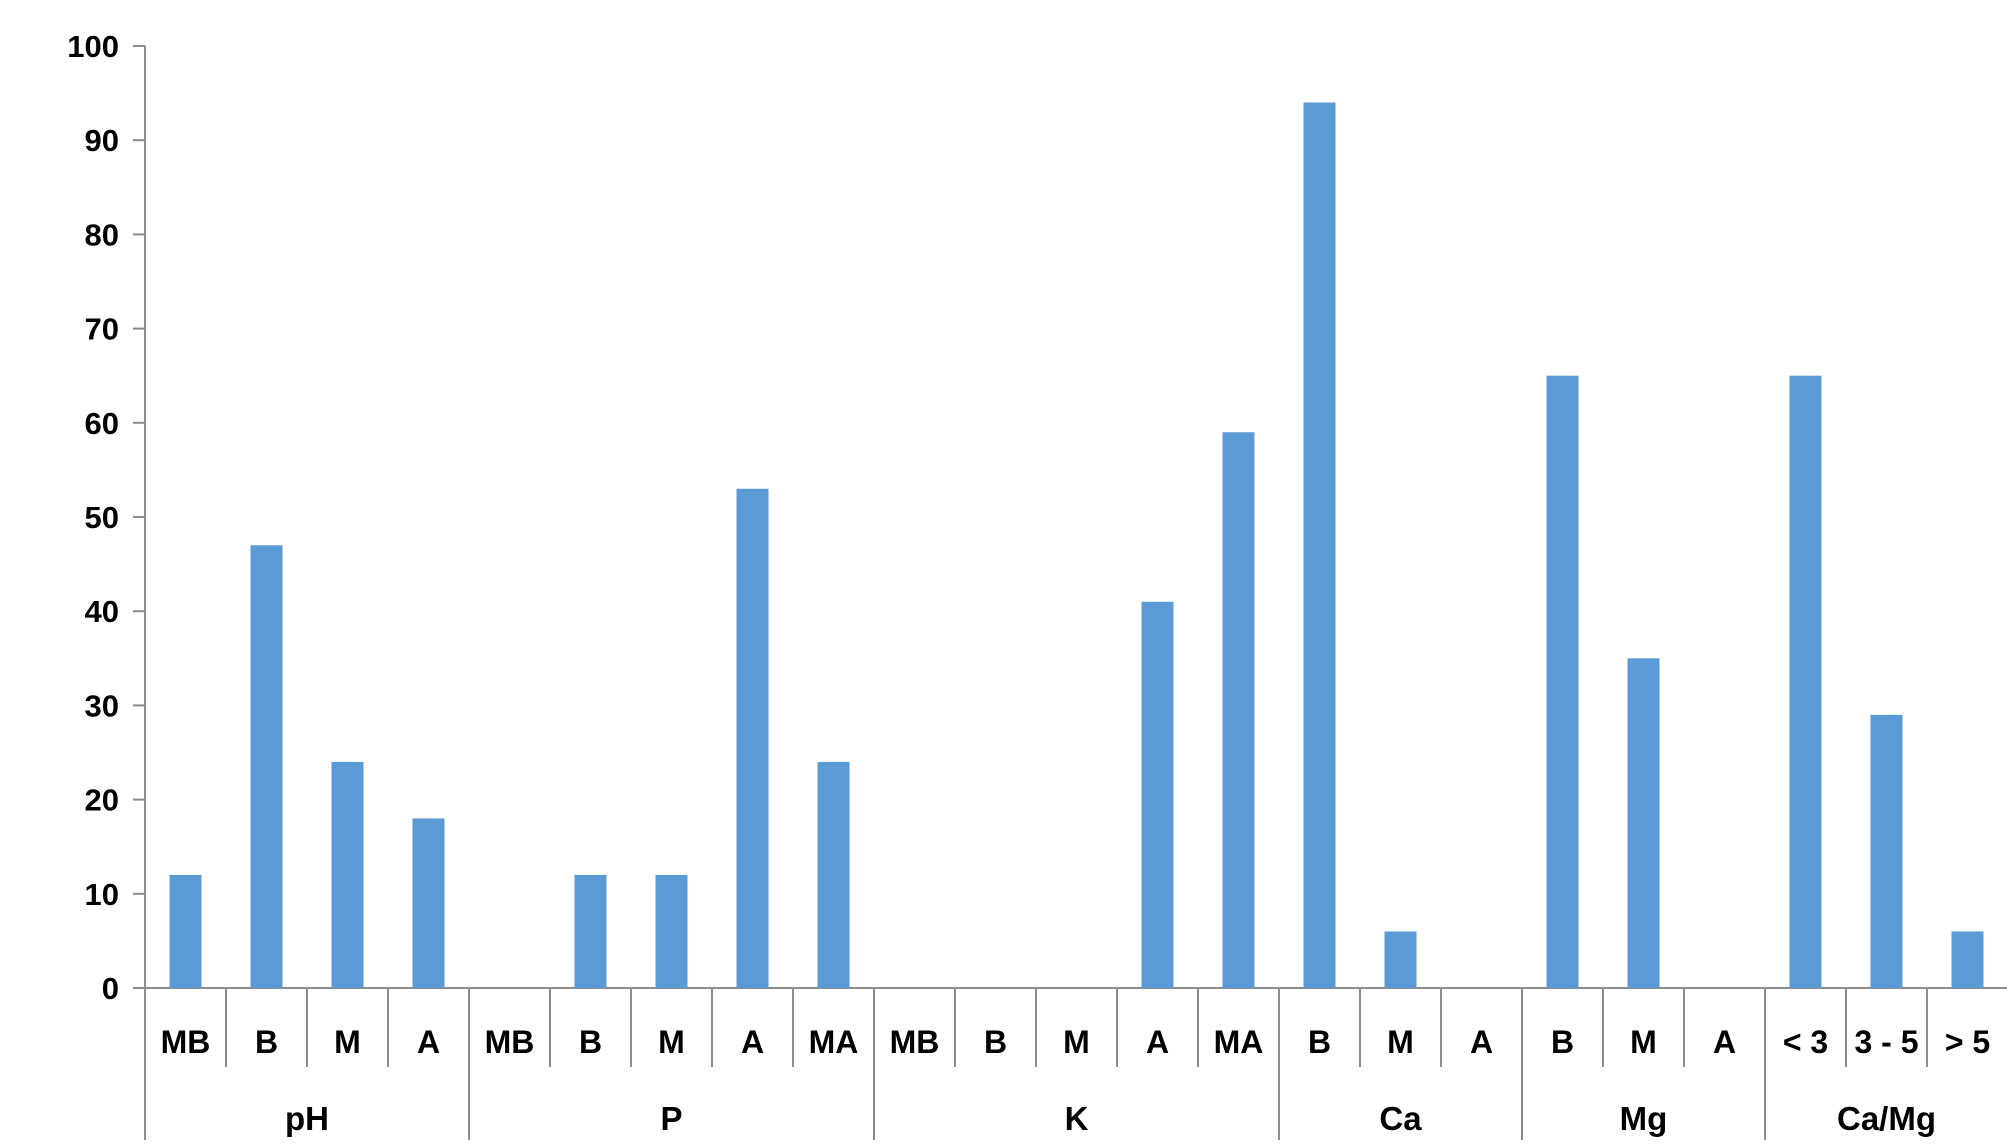 This screenshot has width=2007, height=1145. What do you see at coordinates (102, 894) in the screenshot?
I see `y-tick-label: 10` at bounding box center [102, 894].